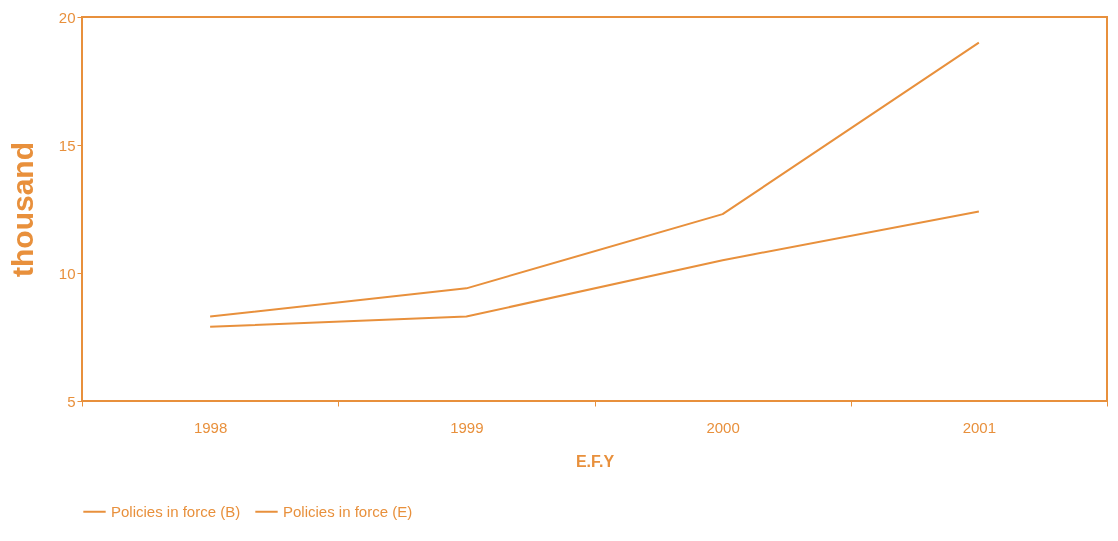 Image resolution: width=1118 pixels, height=541 pixels. What do you see at coordinates (348, 511) in the screenshot?
I see `legend-label: Policies in force (E)` at bounding box center [348, 511].